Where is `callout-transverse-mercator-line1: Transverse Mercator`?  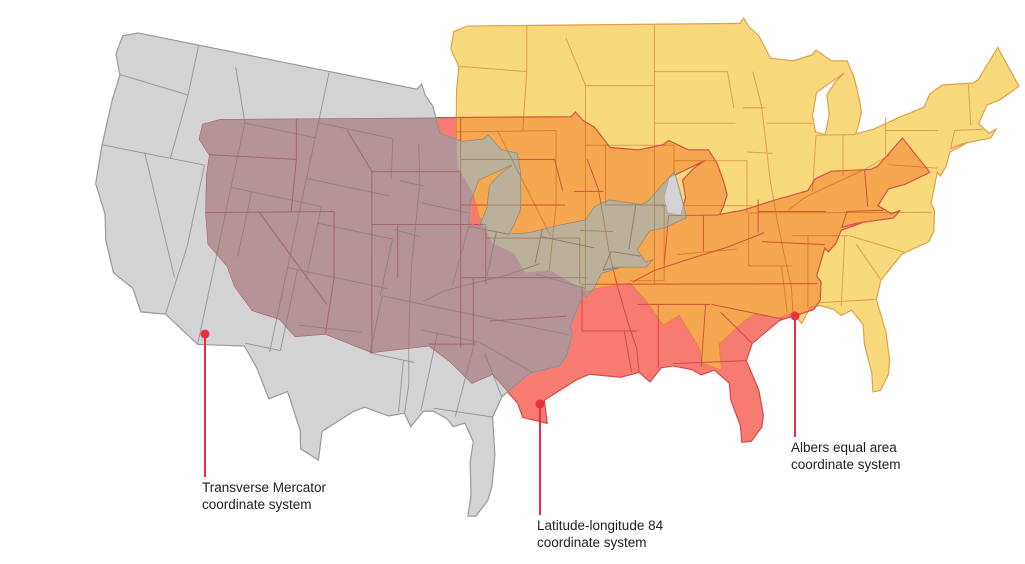
callout-transverse-mercator-line1: Transverse Mercator is located at coordinates (264, 487).